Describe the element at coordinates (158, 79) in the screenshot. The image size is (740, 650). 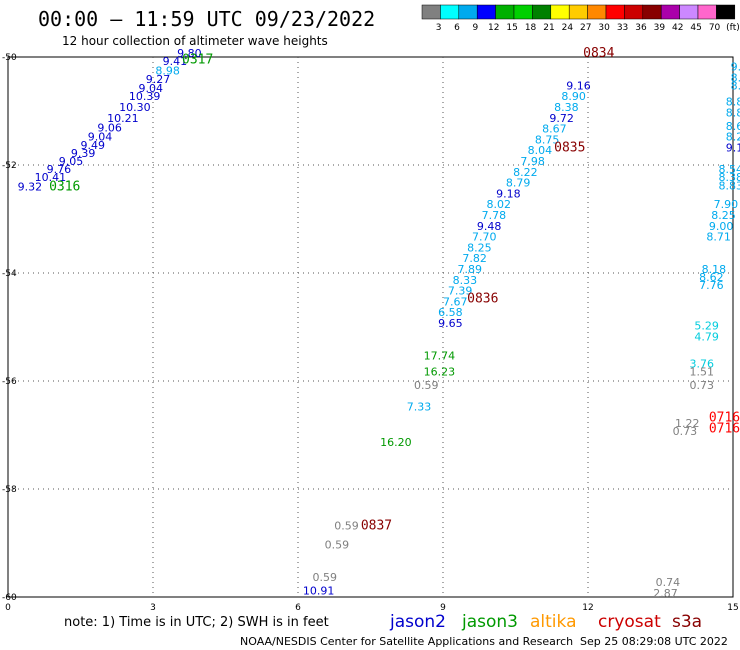
I see `wave-height-label: 9.27` at that location.